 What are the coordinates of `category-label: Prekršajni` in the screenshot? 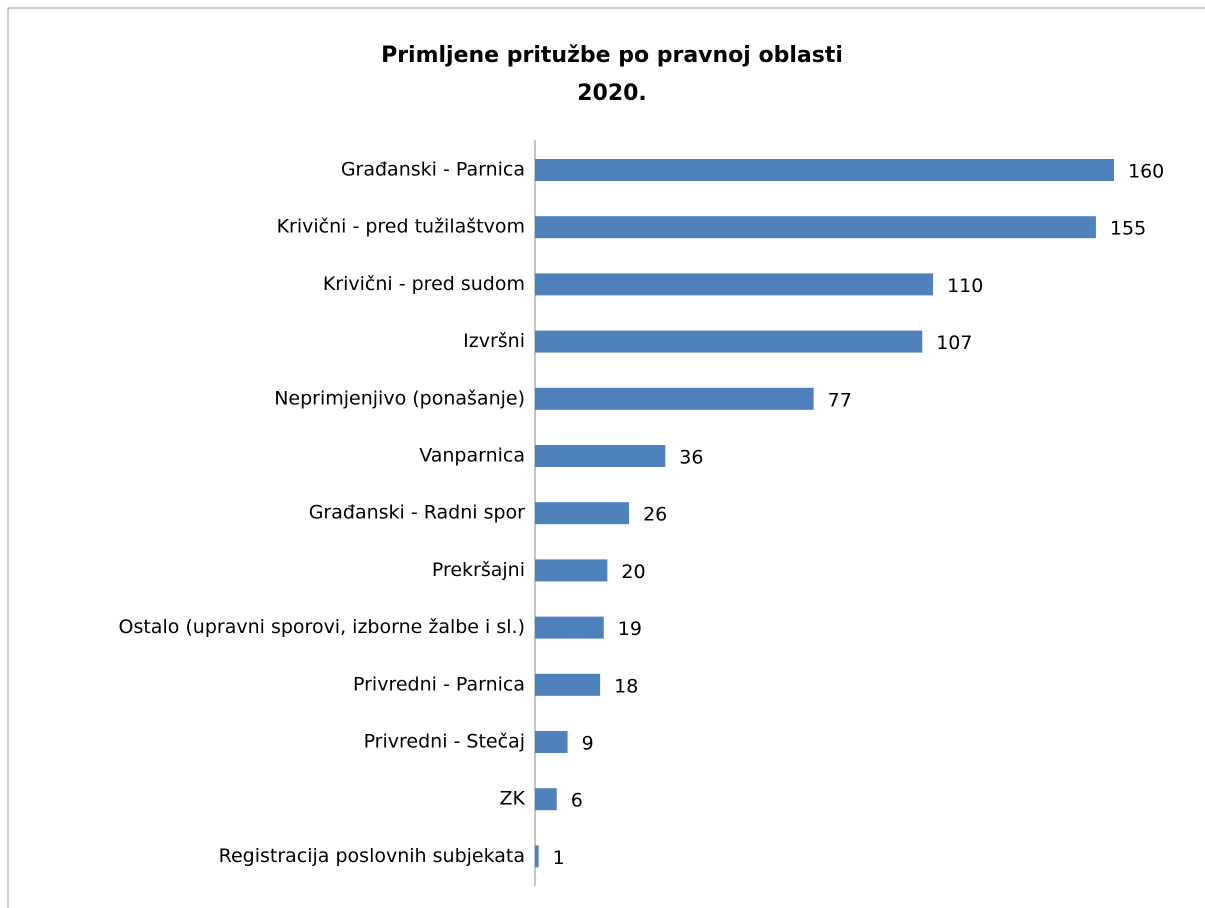 It's located at (478, 570).